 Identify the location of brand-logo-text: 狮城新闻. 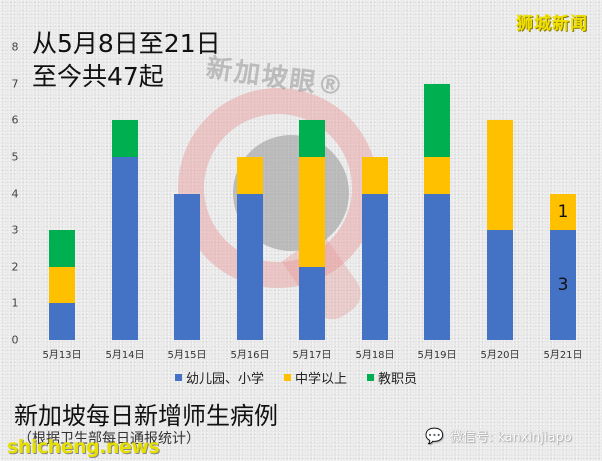
(552, 24).